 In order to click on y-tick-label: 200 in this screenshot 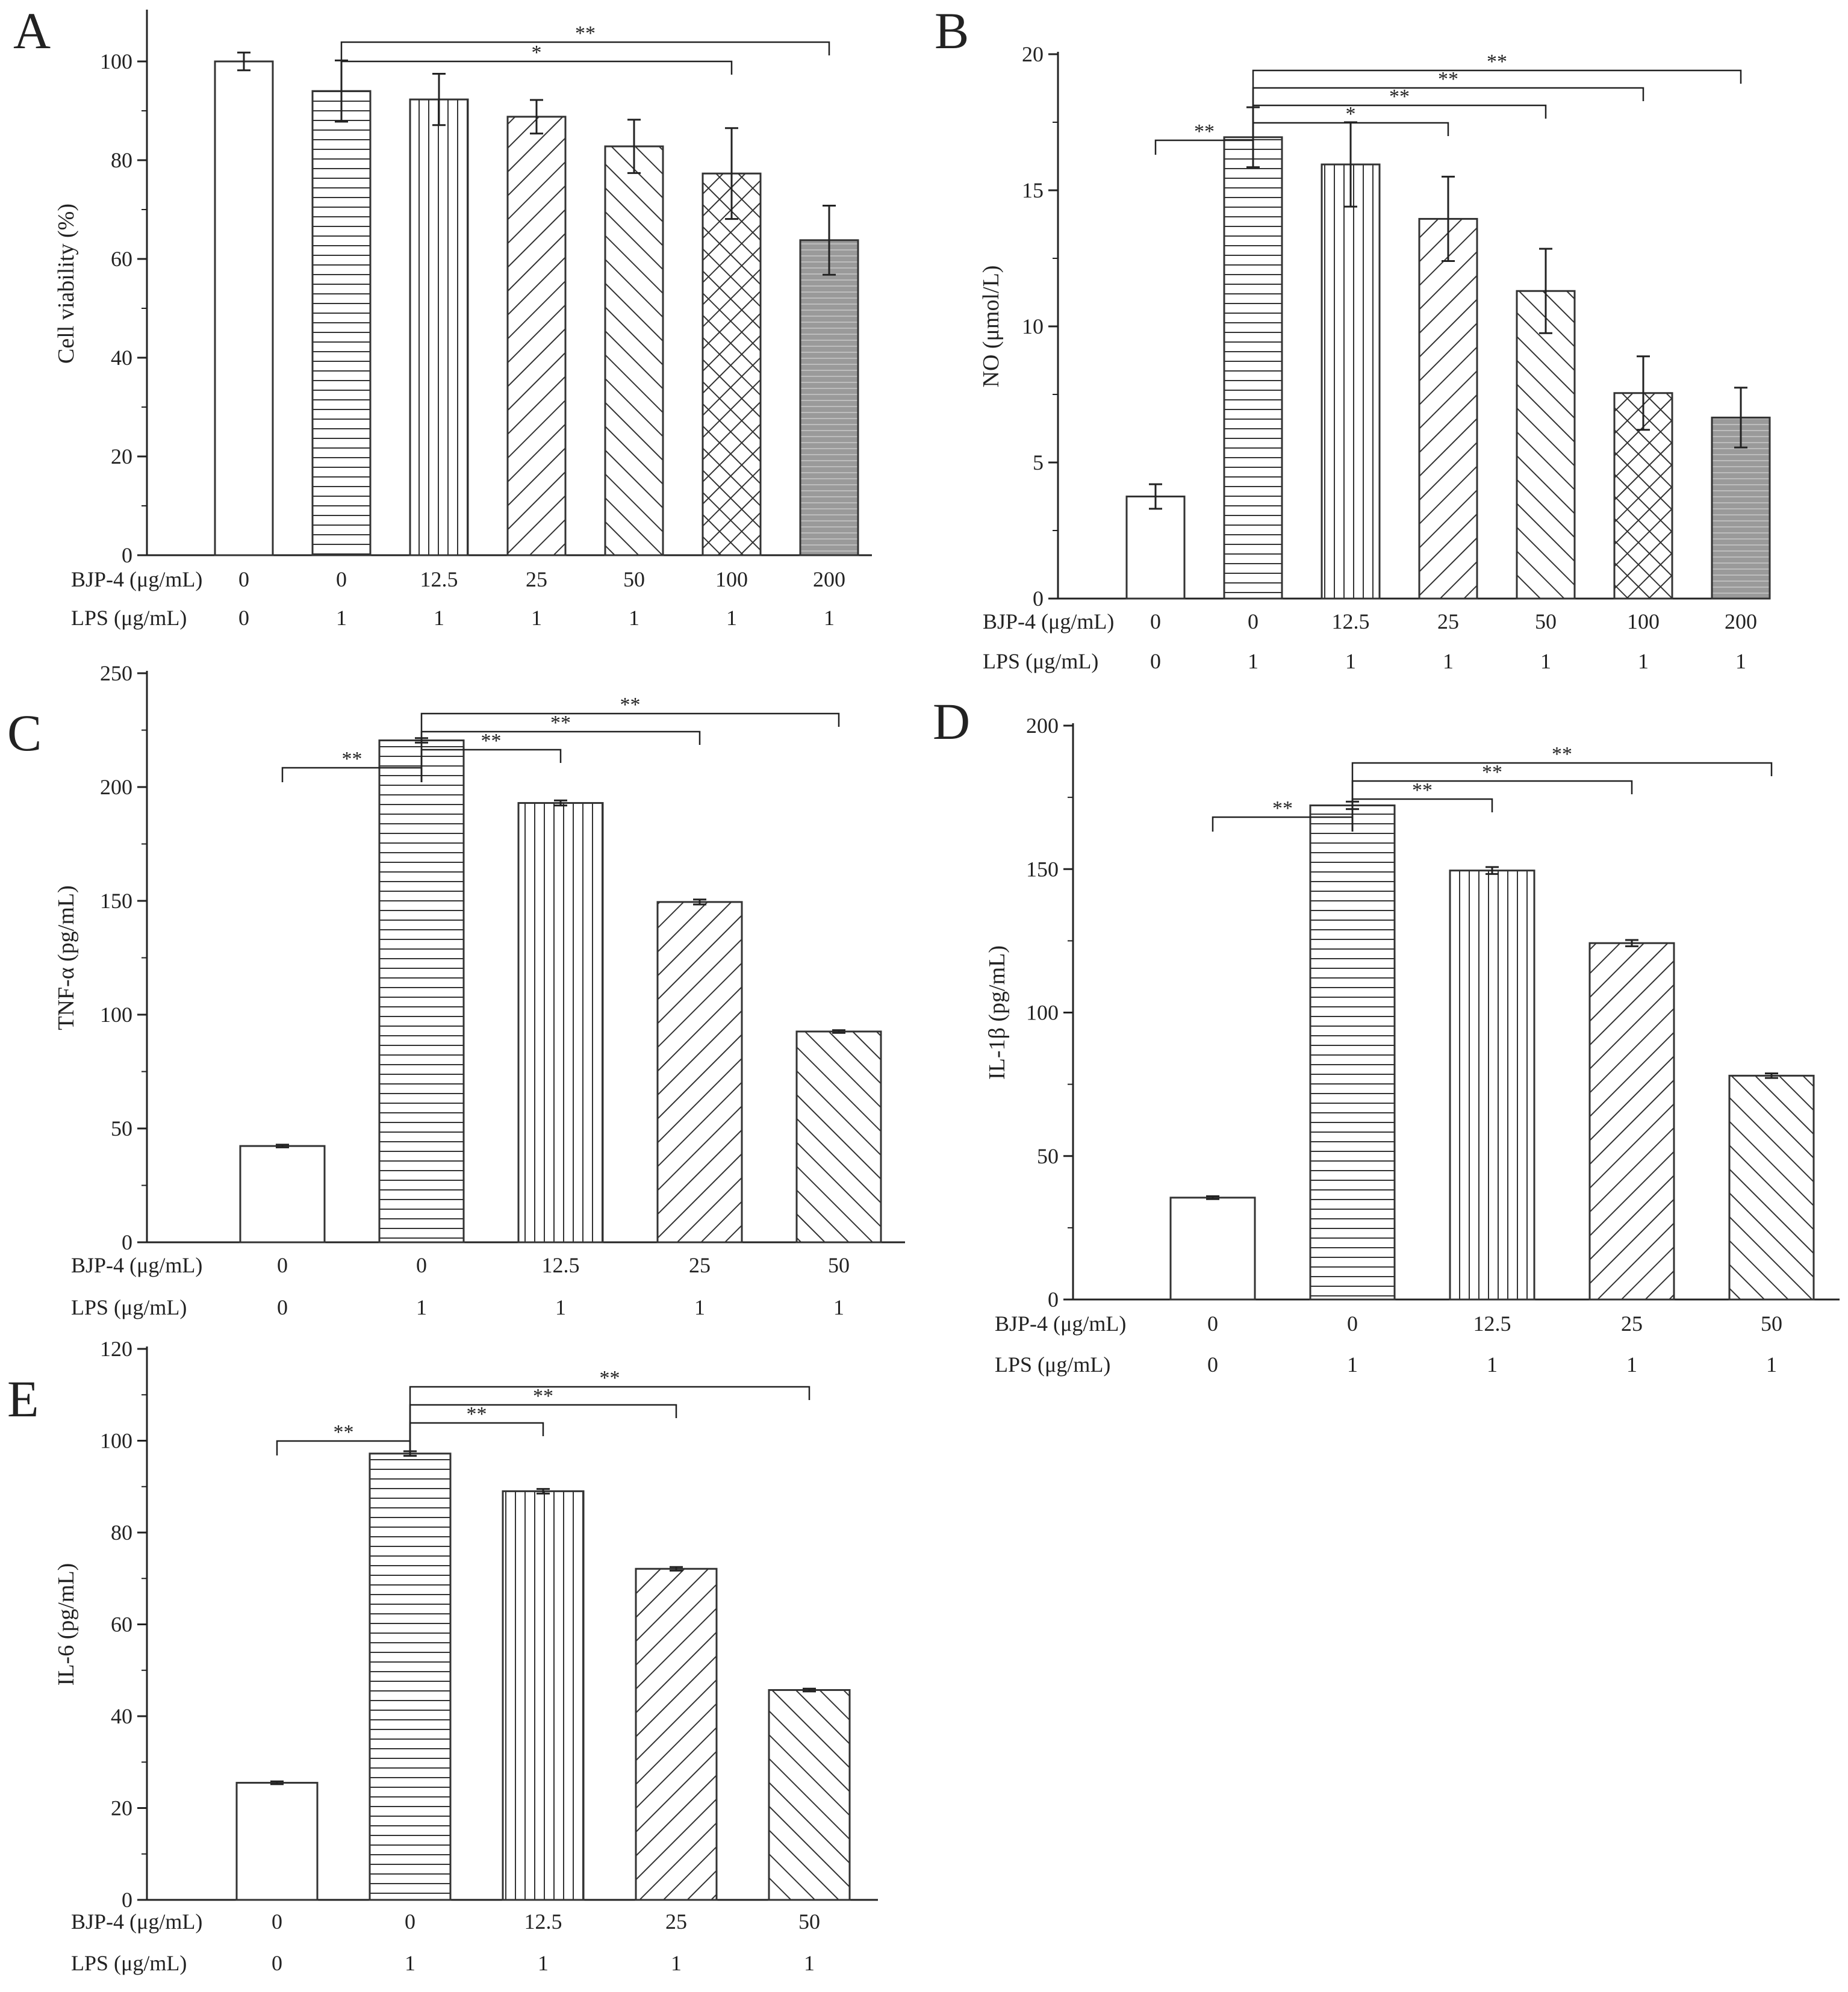, I will do `click(1042, 726)`.